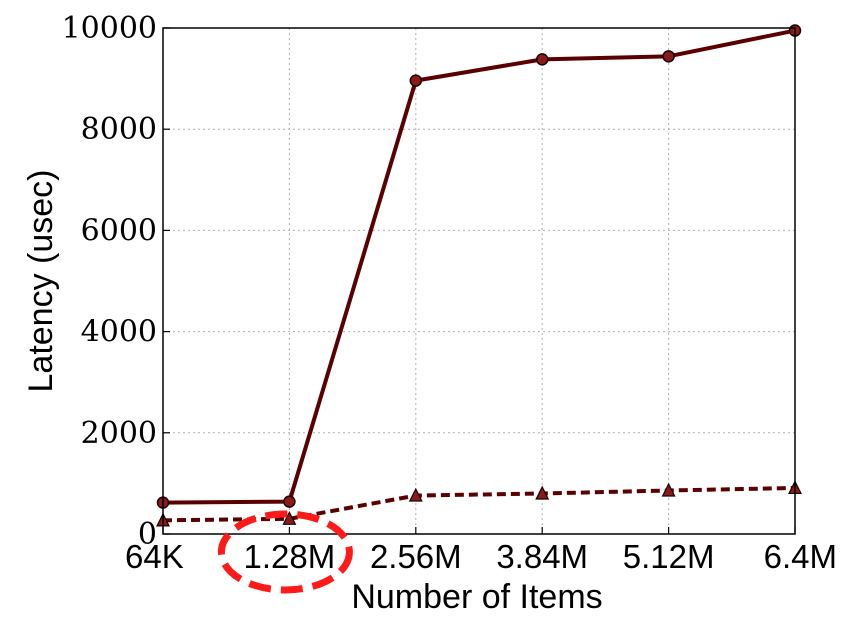 This screenshot has width=846, height=620. I want to click on x-tick-label: 2.56M, so click(416, 556).